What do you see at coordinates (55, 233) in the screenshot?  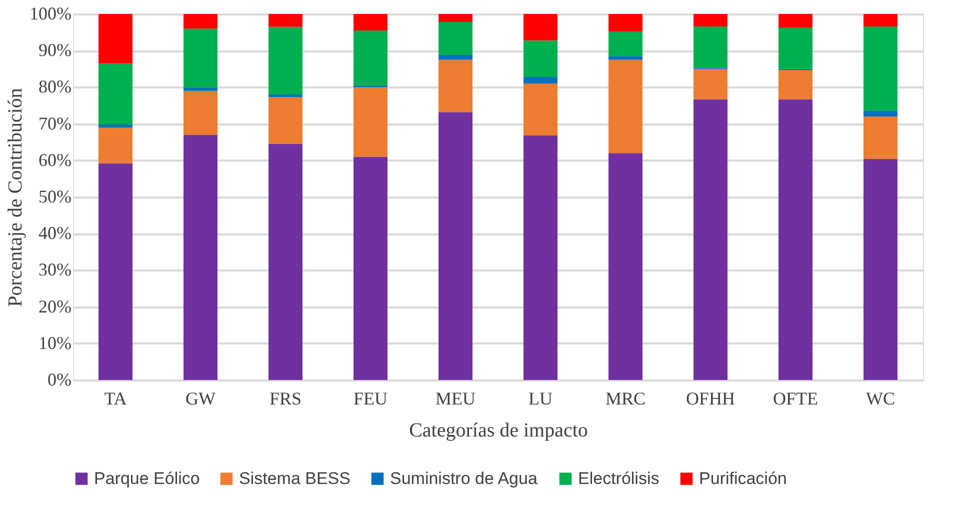 I see `y-tick-label: 40%` at bounding box center [55, 233].